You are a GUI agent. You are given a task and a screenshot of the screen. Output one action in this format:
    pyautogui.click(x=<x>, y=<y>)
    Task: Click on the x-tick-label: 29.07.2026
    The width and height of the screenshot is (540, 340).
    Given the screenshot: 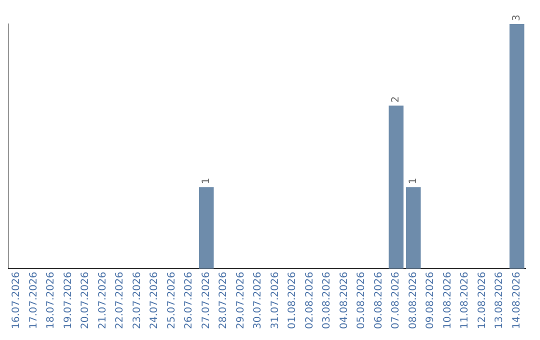 What is the action you would take?
    pyautogui.click(x=240, y=301)
    